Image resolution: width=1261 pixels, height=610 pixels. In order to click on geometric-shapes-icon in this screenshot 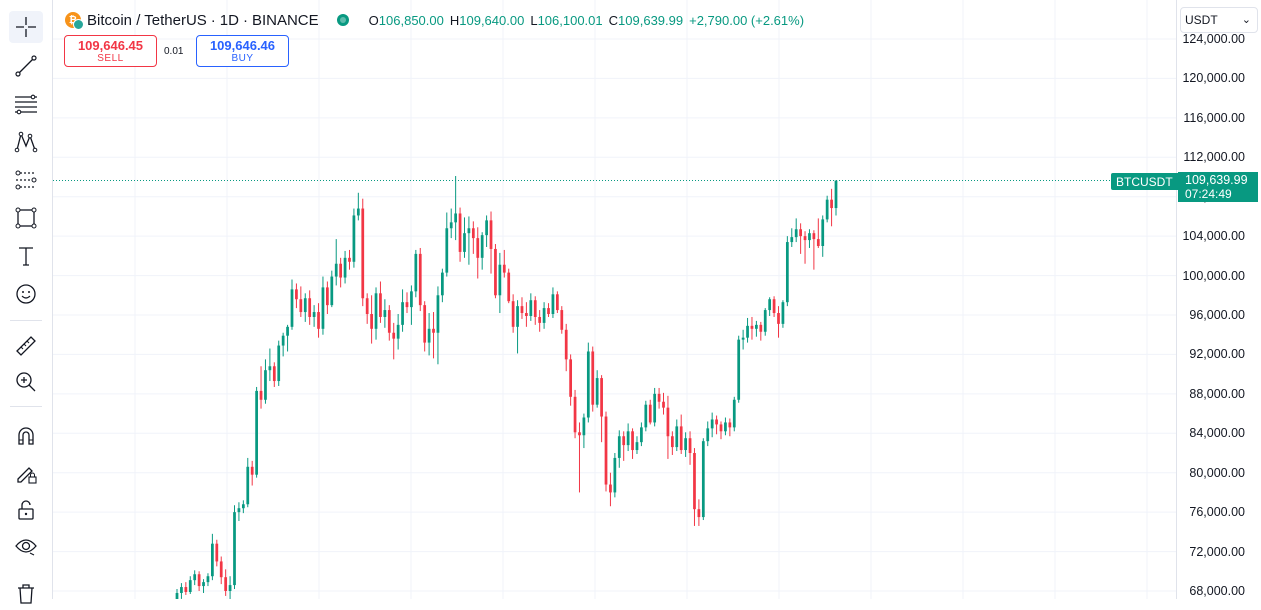, I will do `click(26, 218)`.